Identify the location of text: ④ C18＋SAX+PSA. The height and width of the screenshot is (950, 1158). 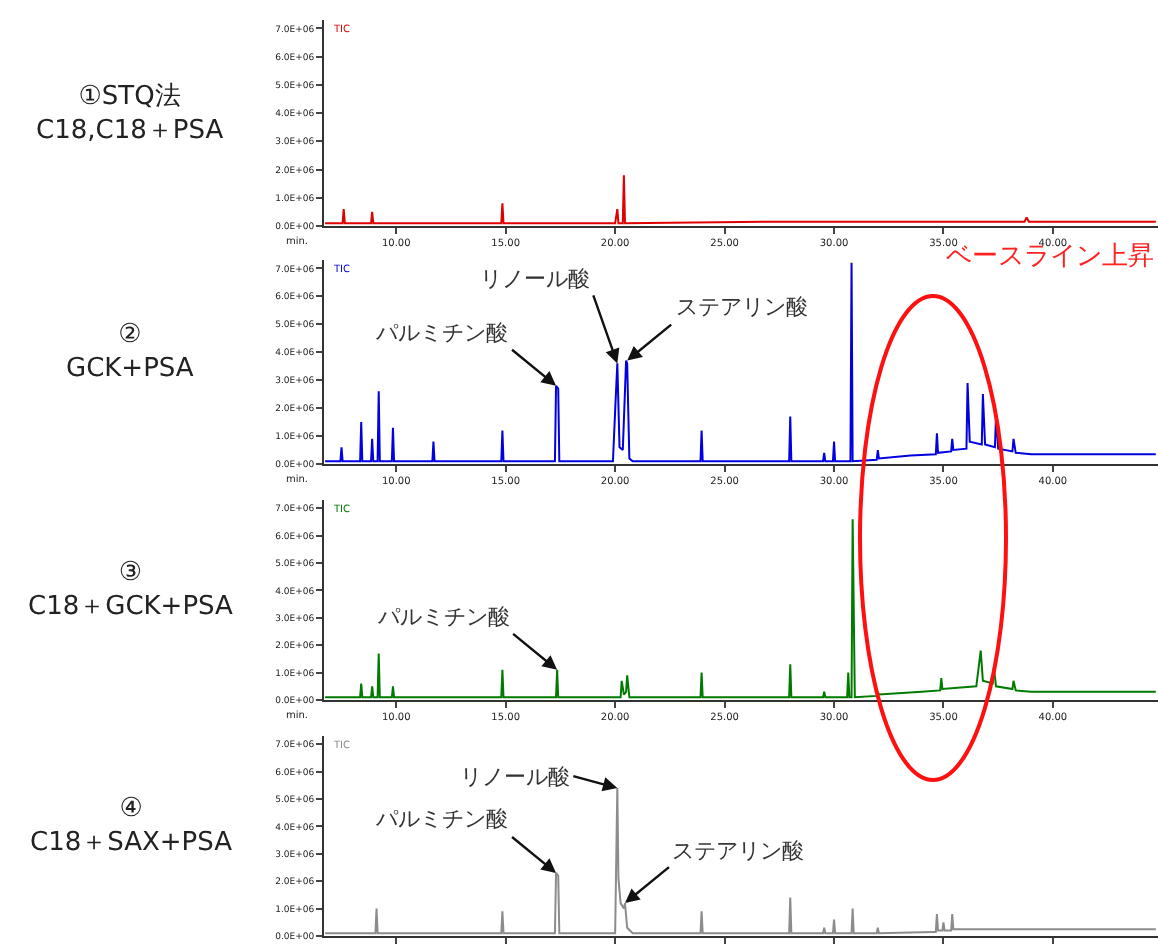
(131, 826).